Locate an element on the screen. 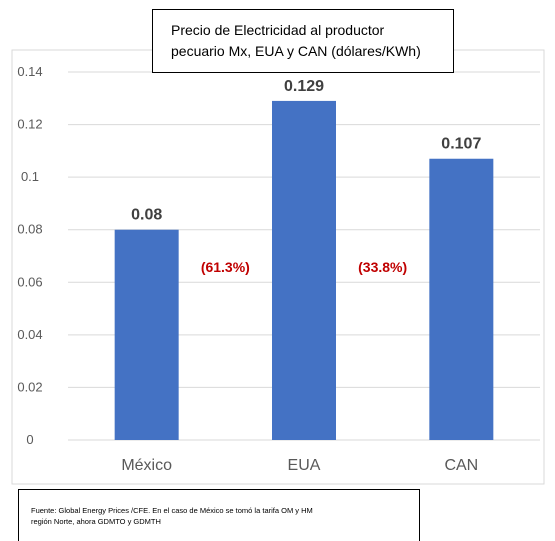 The height and width of the screenshot is (541, 555). x-category-label: México is located at coordinates (146, 465).